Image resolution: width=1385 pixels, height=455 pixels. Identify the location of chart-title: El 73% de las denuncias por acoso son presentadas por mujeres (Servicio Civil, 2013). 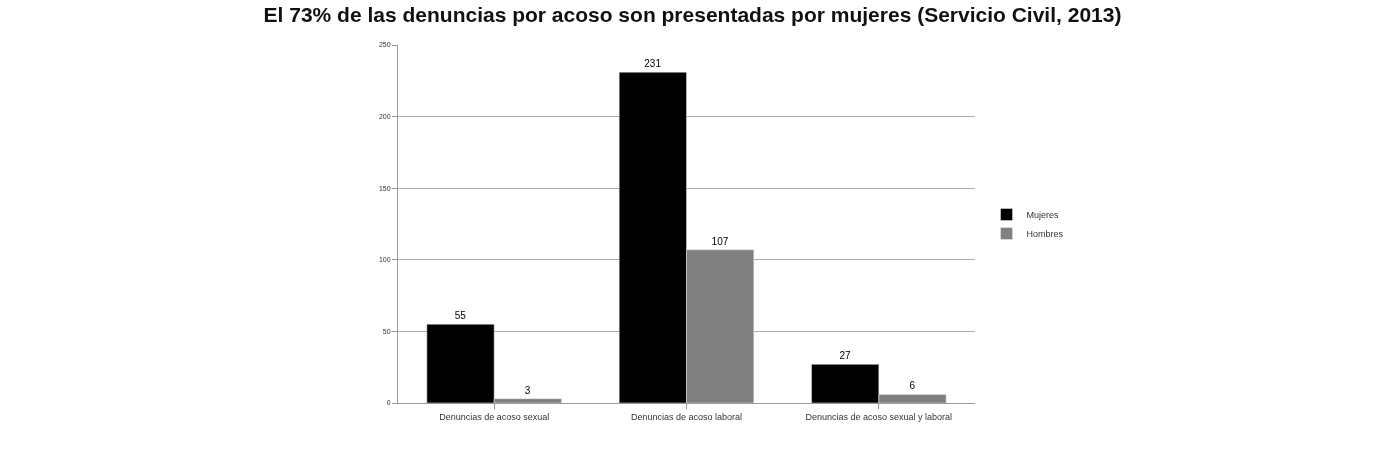
(692, 14).